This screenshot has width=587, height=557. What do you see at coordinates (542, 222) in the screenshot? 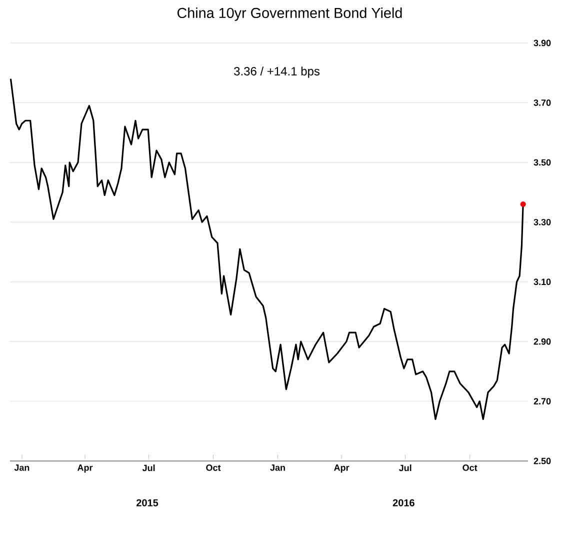
I see `y-tick-label: 3.30` at bounding box center [542, 222].